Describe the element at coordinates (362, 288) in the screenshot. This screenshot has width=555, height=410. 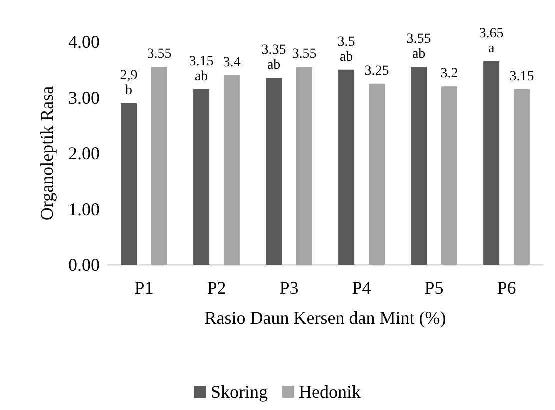
I see `x-tick-label: P4` at that location.